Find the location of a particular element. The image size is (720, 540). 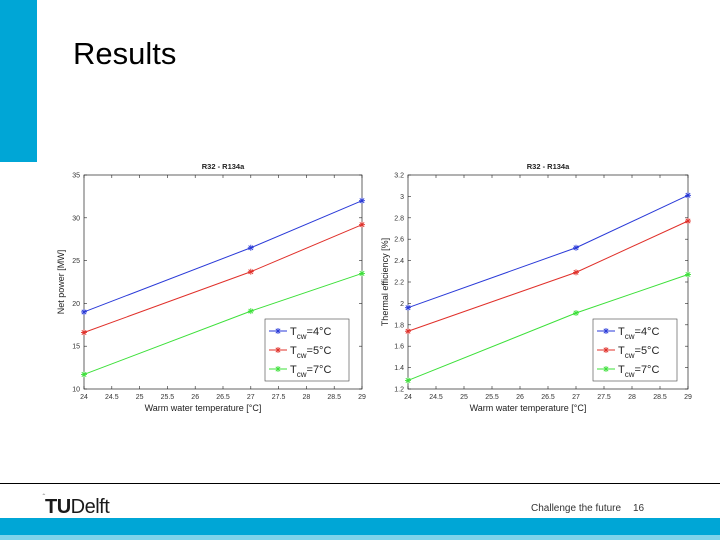

header-accent-bar is located at coordinates (18, 81).